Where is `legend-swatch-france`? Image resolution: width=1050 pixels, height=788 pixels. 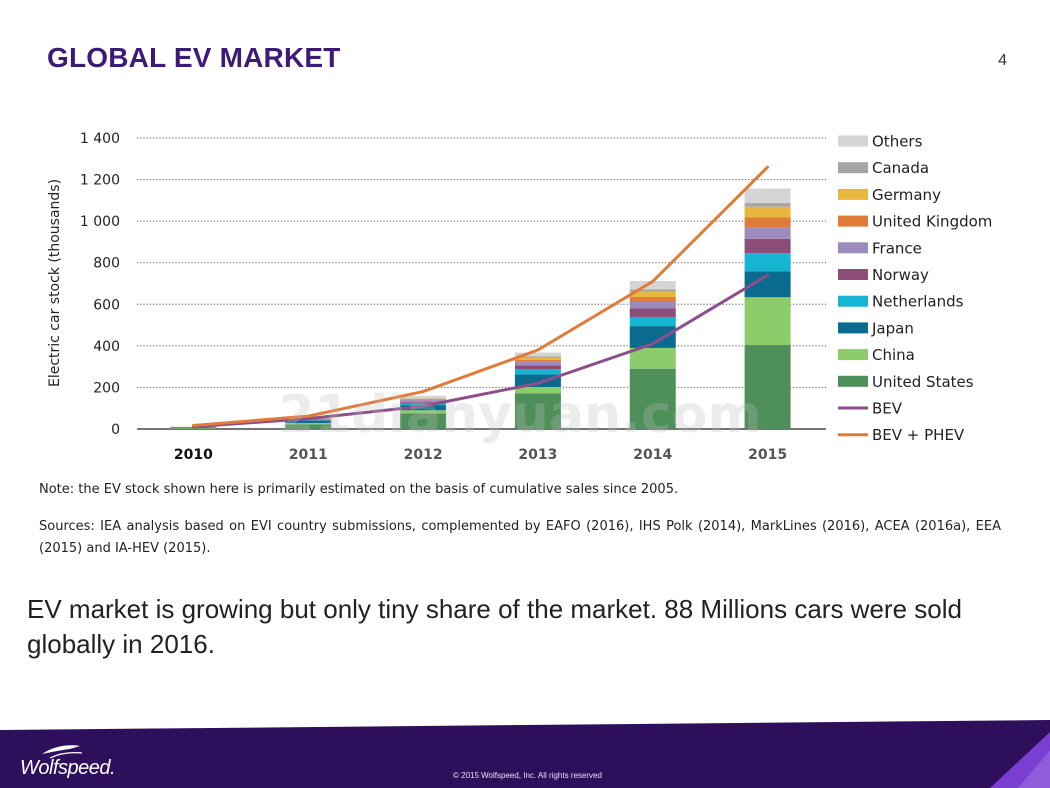
legend-swatch-france is located at coordinates (853, 248).